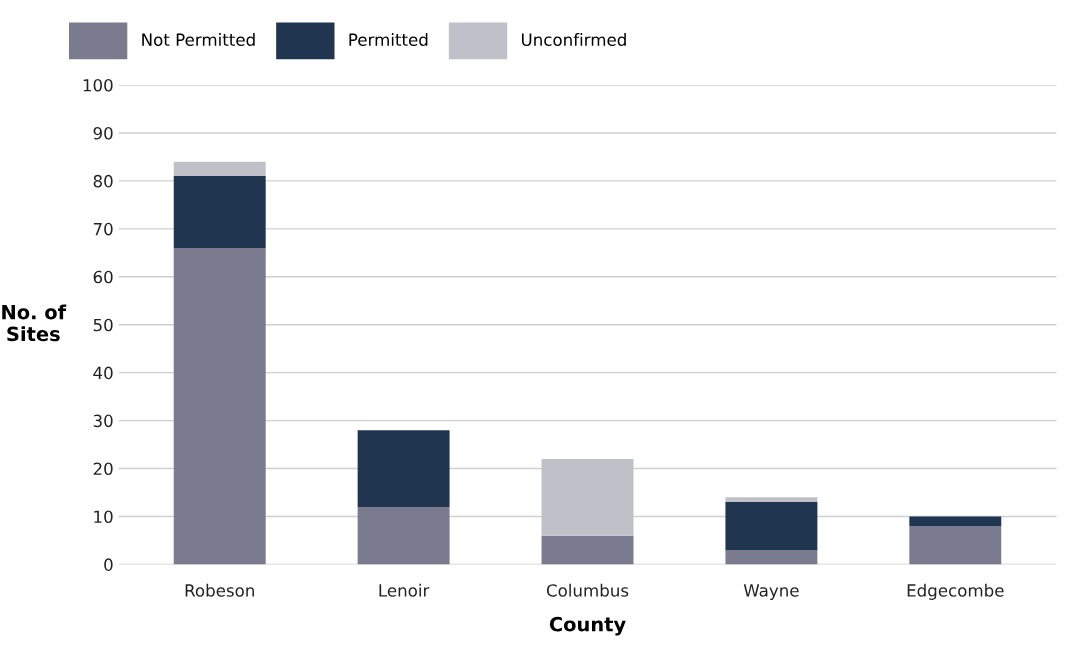 This screenshot has width=1078, height=654. What do you see at coordinates (108, 564) in the screenshot?
I see `y-tick-label: 0` at bounding box center [108, 564].